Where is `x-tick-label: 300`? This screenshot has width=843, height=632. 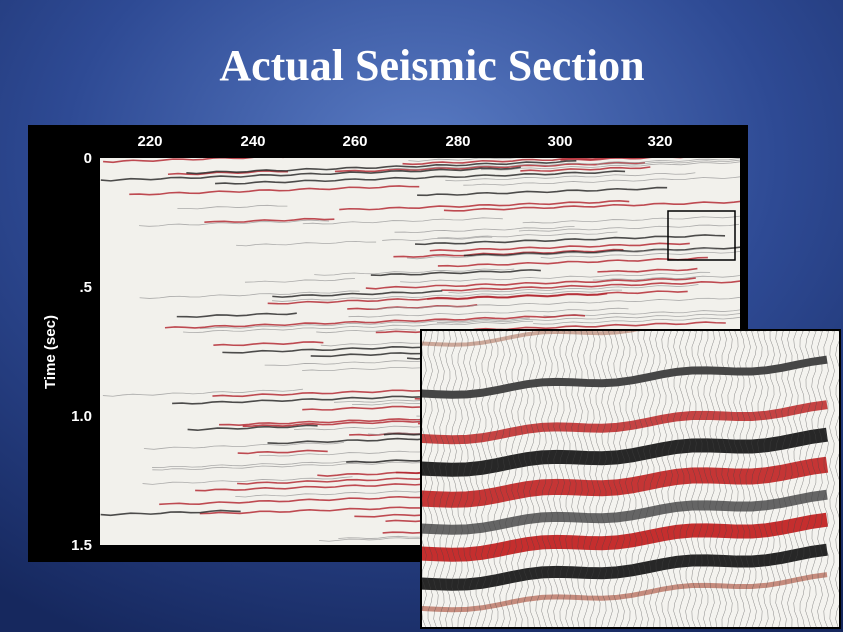
x-tick-label: 300 is located at coordinates (559, 141).